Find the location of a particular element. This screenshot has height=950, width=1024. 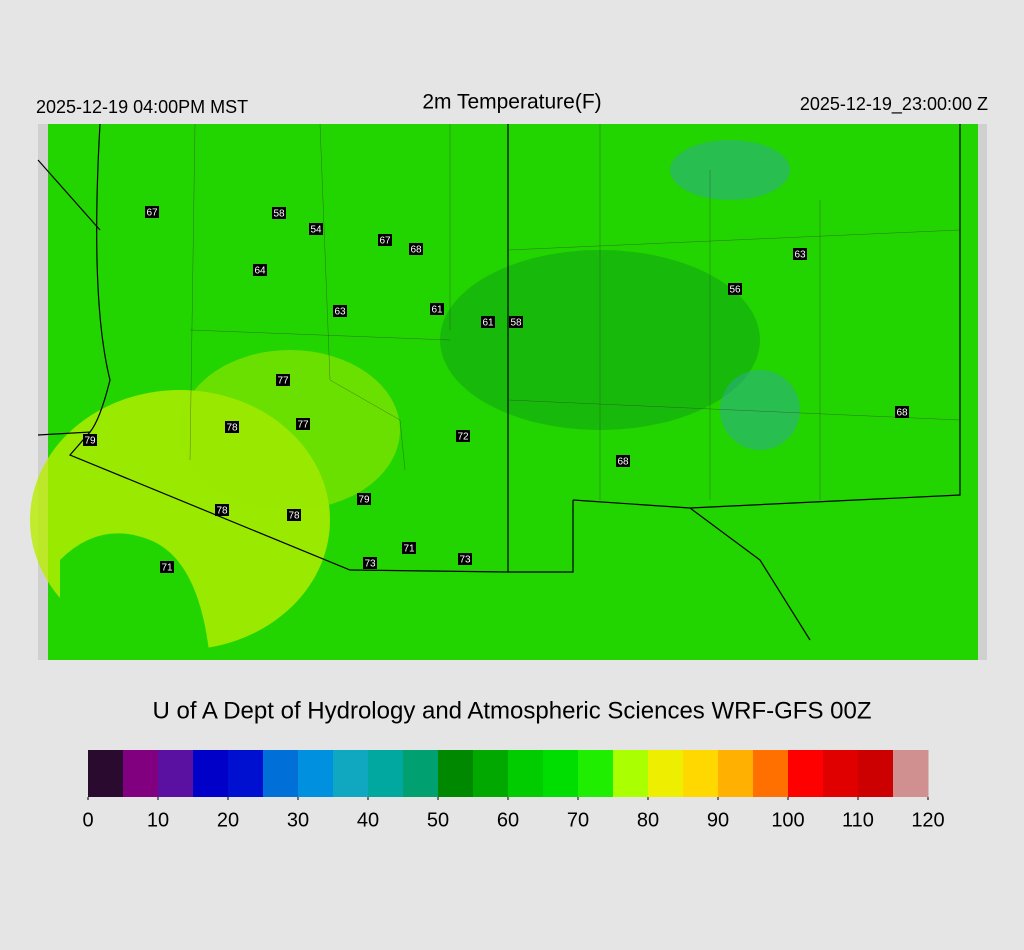

station-temp: 64 is located at coordinates (260, 271).